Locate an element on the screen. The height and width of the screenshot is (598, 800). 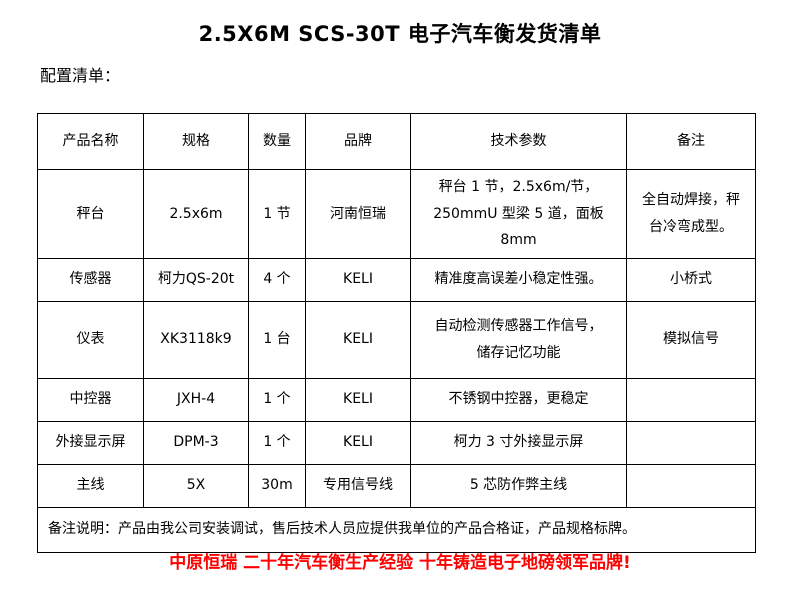
cell-specification: XK3118k9 is located at coordinates (196, 339).